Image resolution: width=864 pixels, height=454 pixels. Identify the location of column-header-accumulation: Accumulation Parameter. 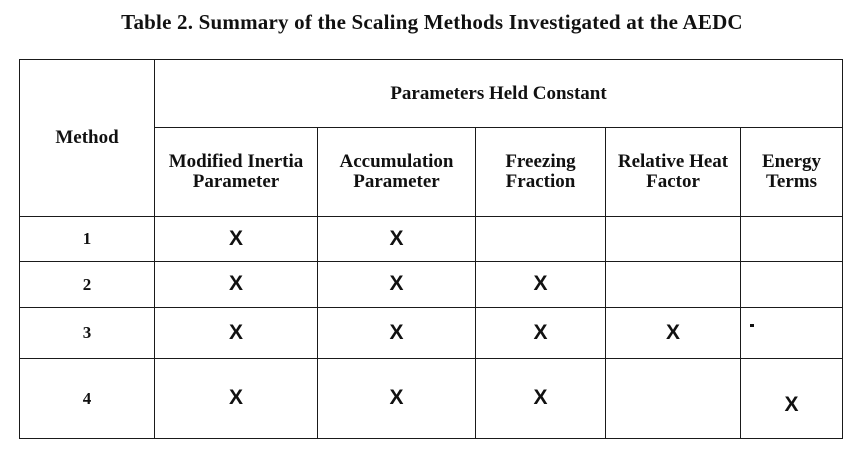
(396, 172).